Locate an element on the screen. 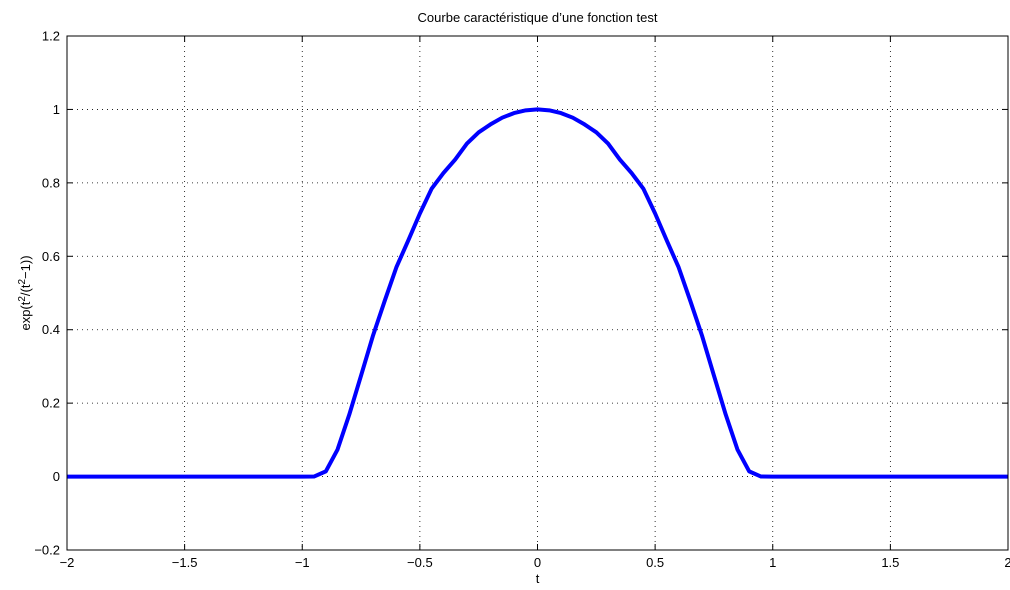 The image size is (1010, 590). x-tick-label: 1.5 is located at coordinates (890, 562).